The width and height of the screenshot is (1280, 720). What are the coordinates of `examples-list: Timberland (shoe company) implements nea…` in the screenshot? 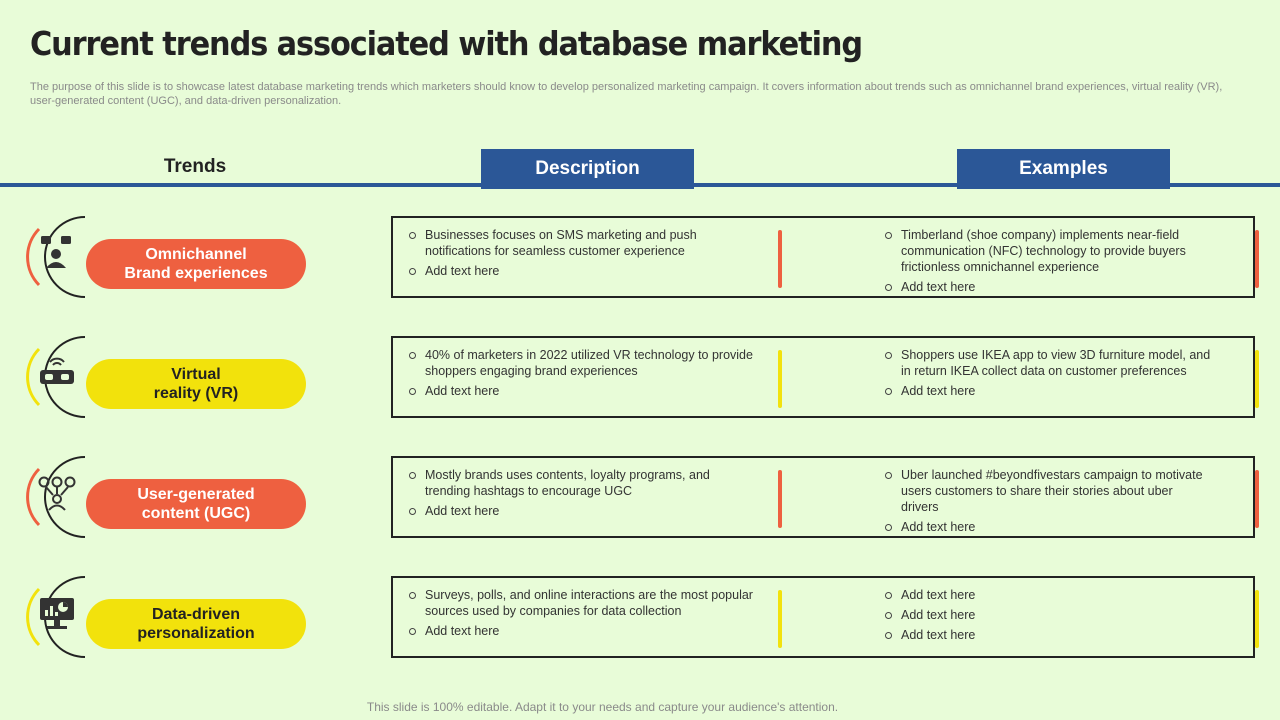 It's located at (1048, 263).